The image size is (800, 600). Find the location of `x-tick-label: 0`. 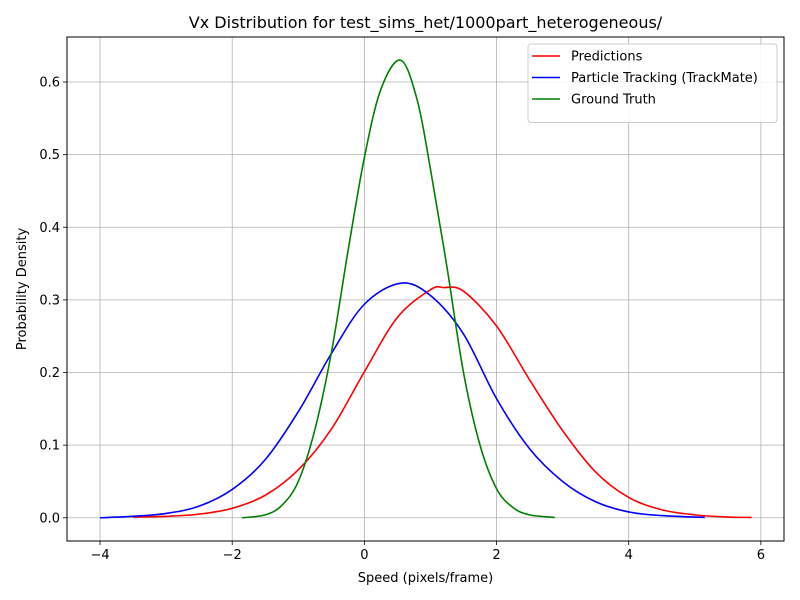

x-tick-label: 0 is located at coordinates (364, 555).